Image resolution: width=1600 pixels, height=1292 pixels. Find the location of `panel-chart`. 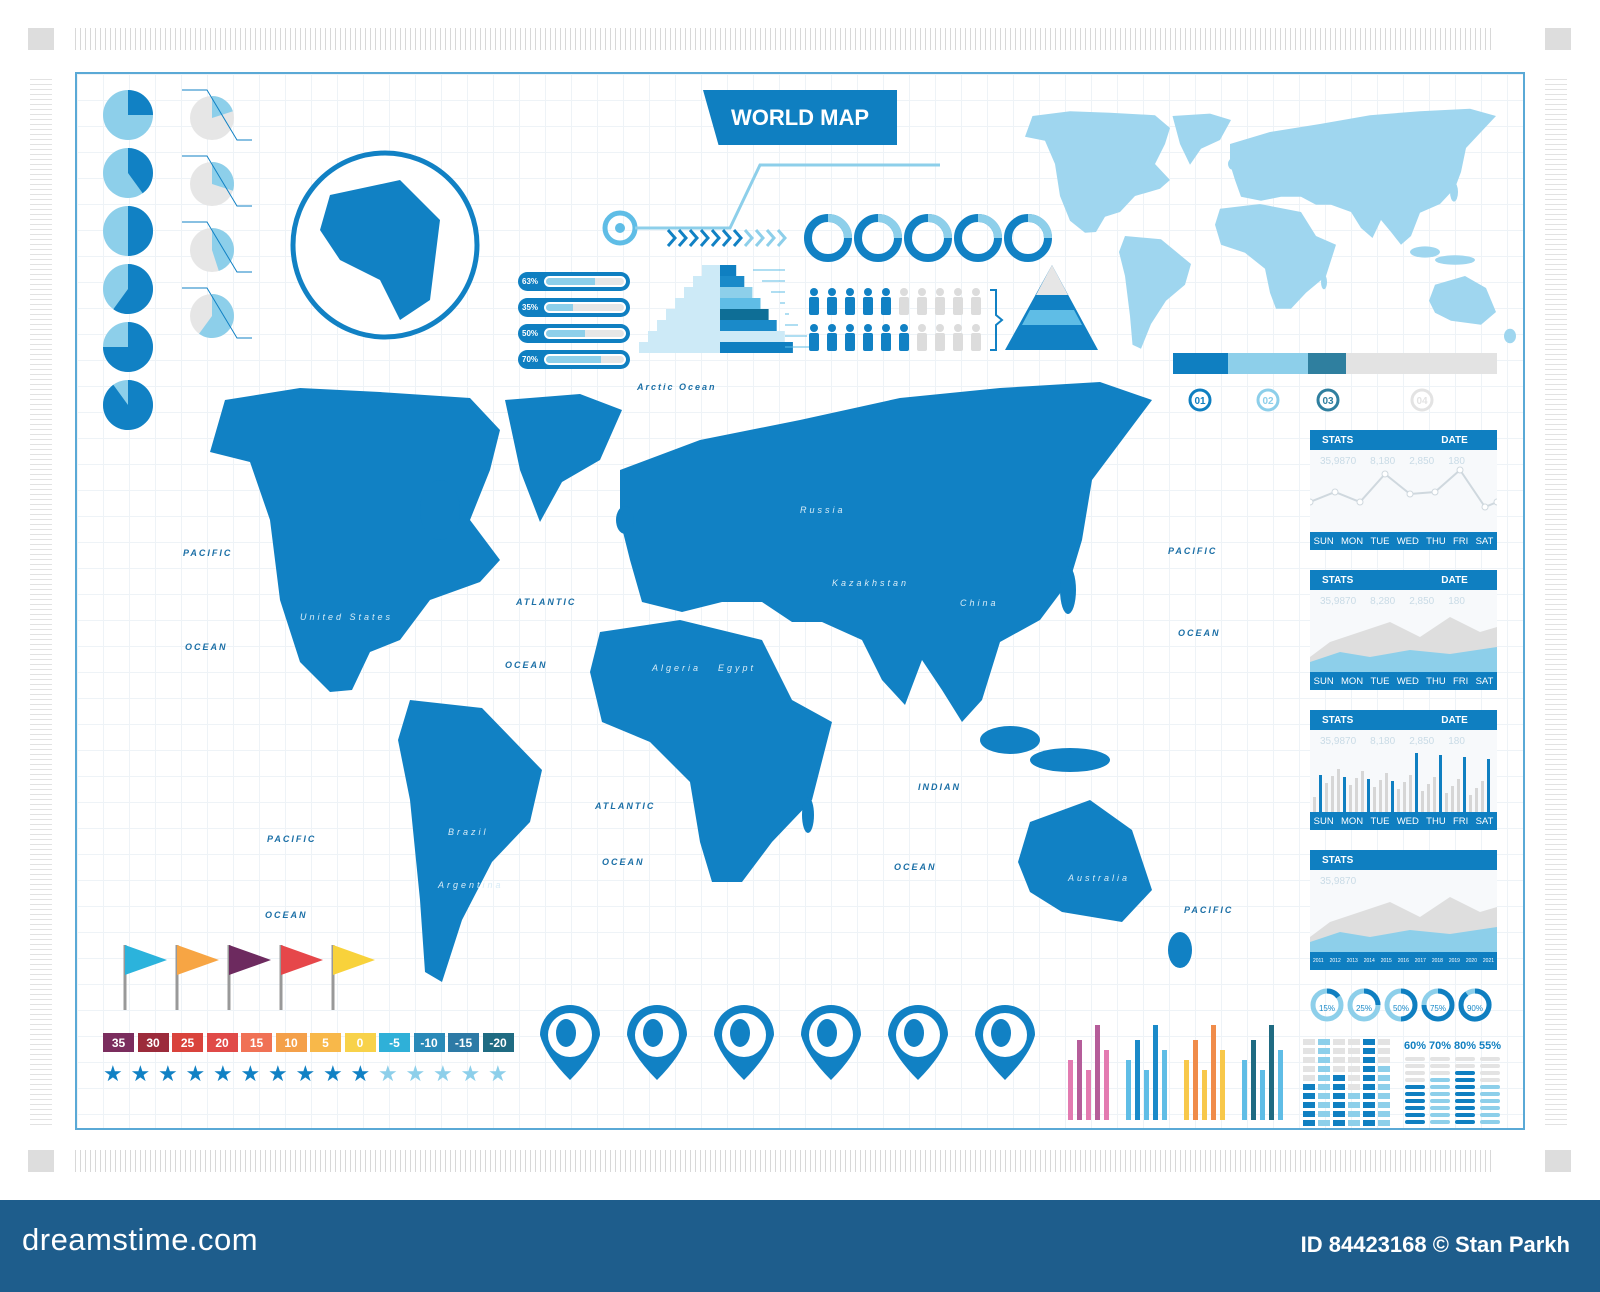

panel-chart is located at coordinates (1403, 924).